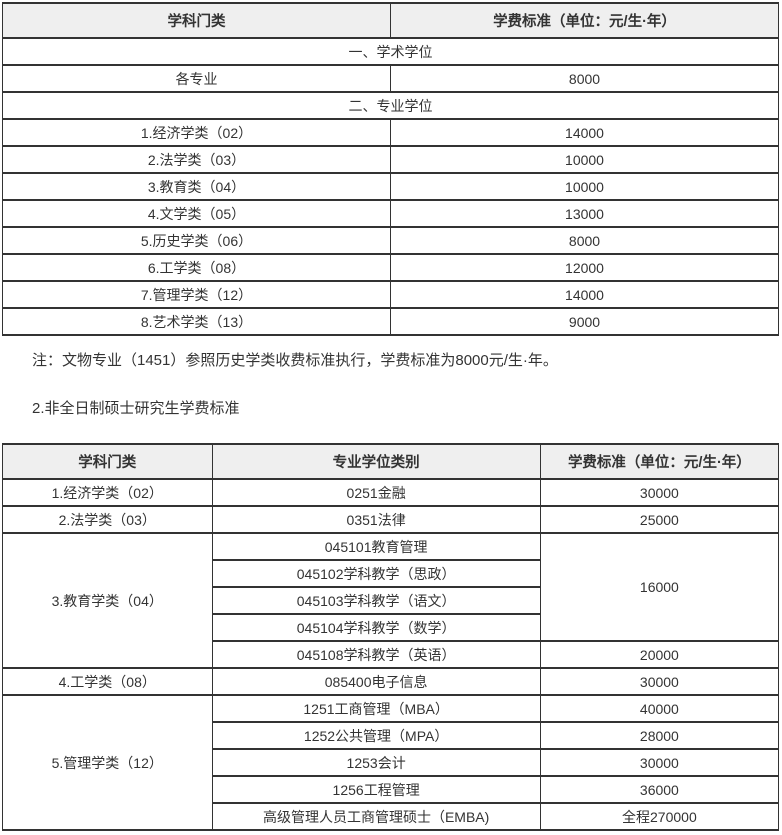  Describe the element at coordinates (196, 321) in the screenshot. I see `discipline-cell: 8.艺术学类（13）` at that location.